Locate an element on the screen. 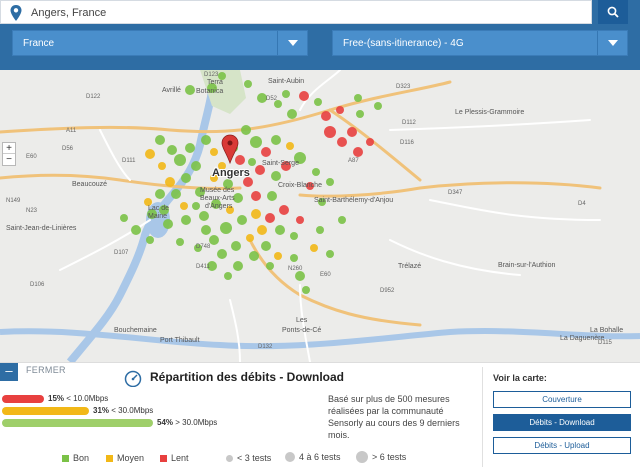 This screenshot has height=469, width=640. zoom-out-button: − is located at coordinates (9, 159).